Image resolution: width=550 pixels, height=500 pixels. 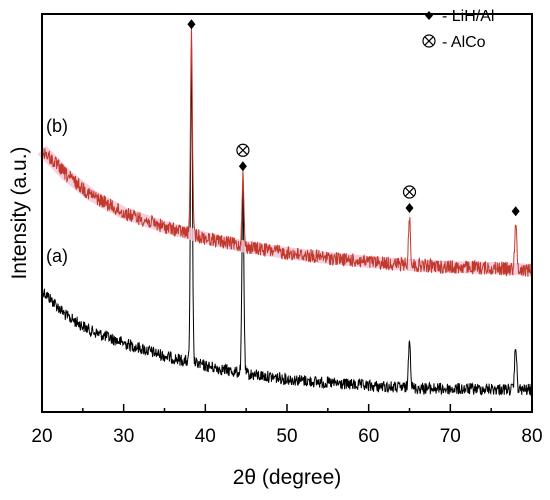 I want to click on x-tick-label-50: 50, so click(x=286, y=436).